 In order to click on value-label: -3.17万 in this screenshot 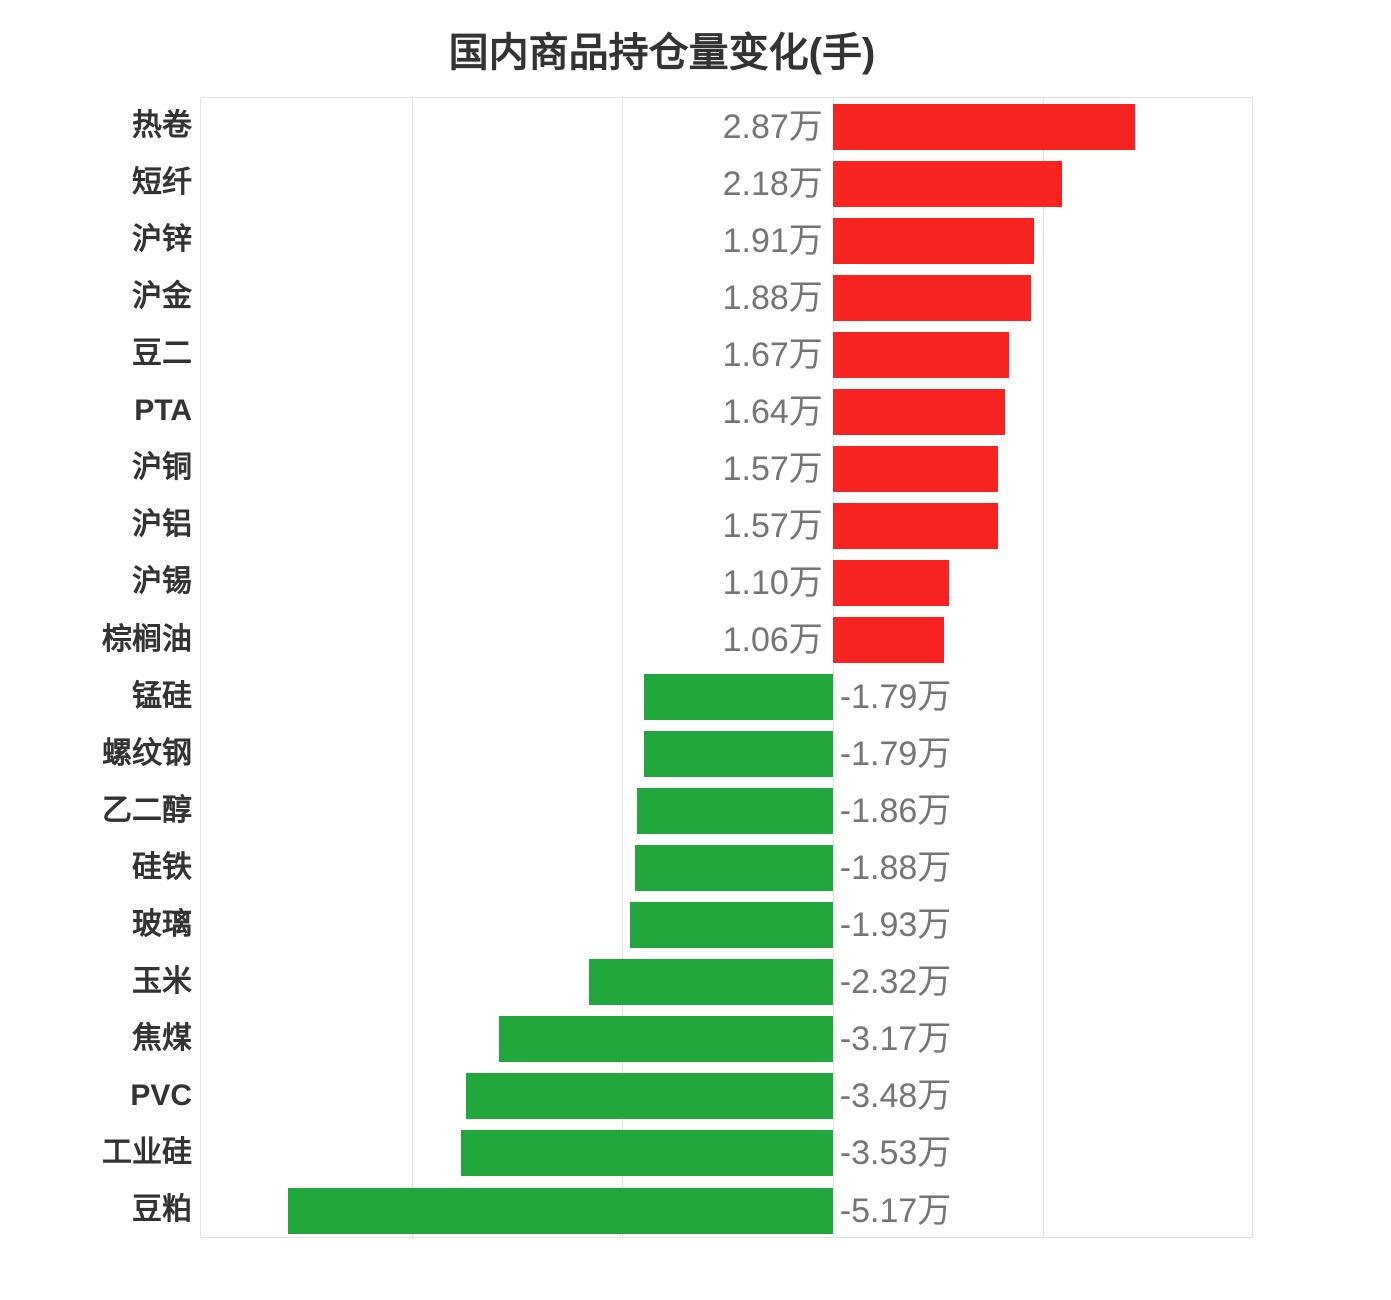, I will do `click(895, 1039)`.